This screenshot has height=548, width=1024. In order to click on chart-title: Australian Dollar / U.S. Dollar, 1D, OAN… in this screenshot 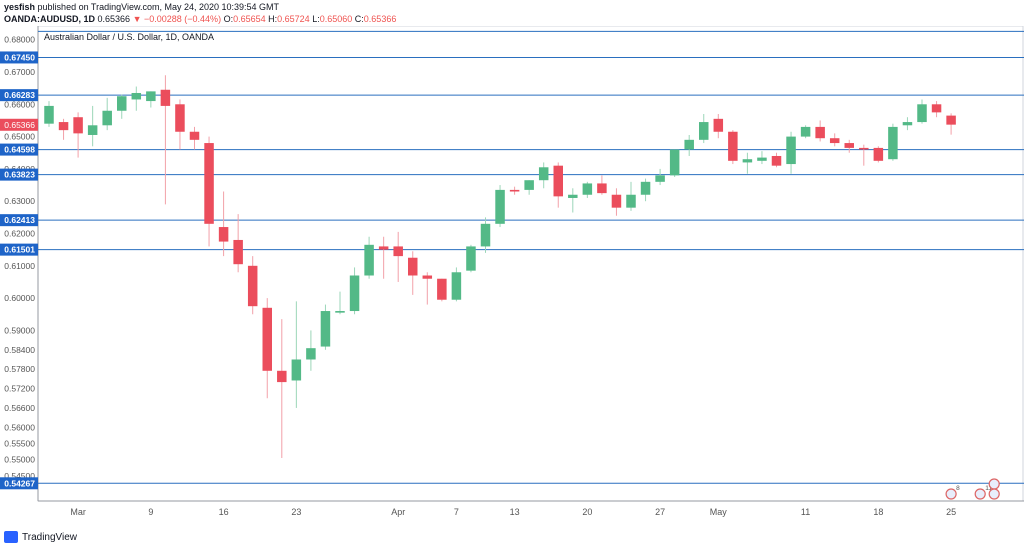, I will do `click(129, 37)`.